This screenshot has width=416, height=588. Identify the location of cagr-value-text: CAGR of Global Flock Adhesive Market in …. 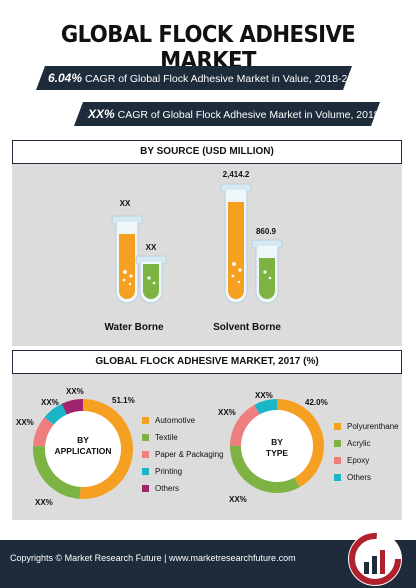
(223, 79).